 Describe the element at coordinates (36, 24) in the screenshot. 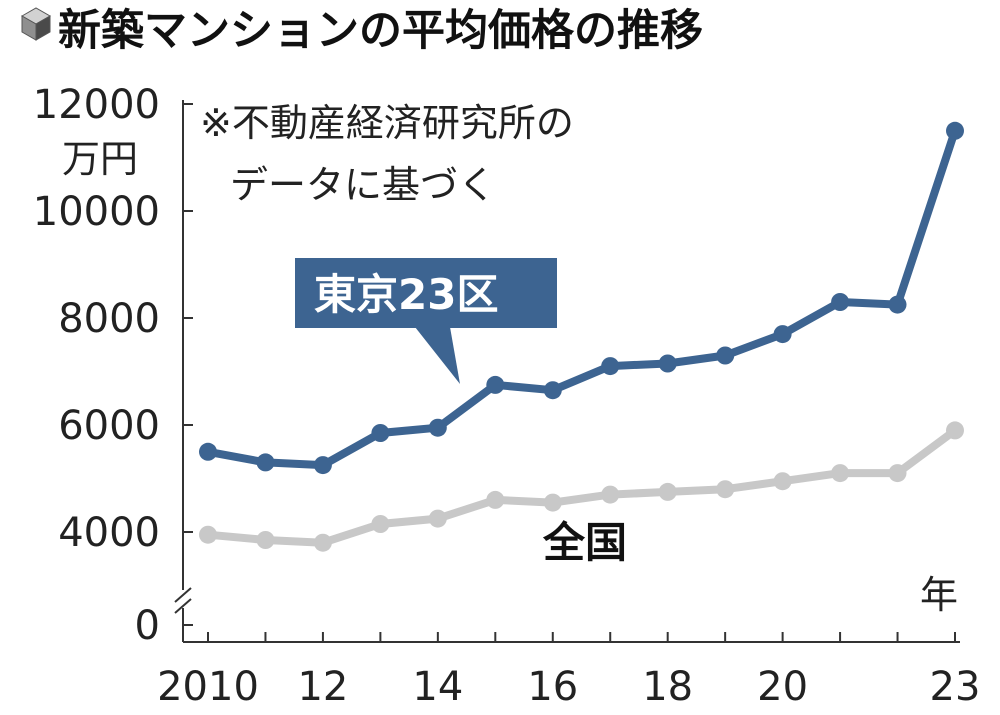

I see `cube-icon` at that location.